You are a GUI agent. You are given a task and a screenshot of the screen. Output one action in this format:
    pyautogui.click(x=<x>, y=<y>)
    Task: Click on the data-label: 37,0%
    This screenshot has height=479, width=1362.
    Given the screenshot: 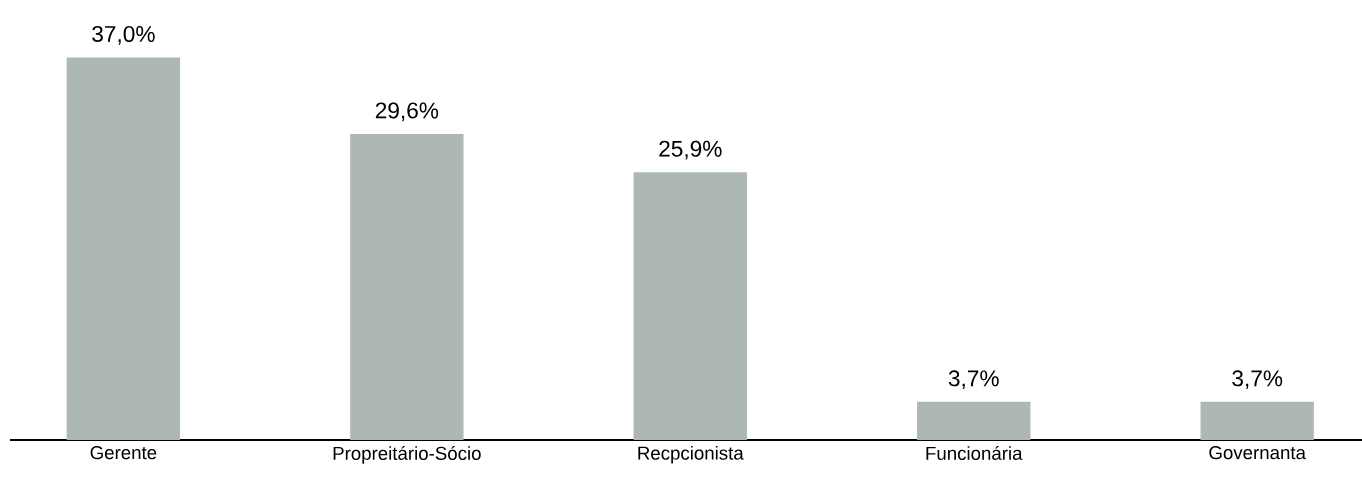 What is the action you would take?
    pyautogui.click(x=123, y=35)
    